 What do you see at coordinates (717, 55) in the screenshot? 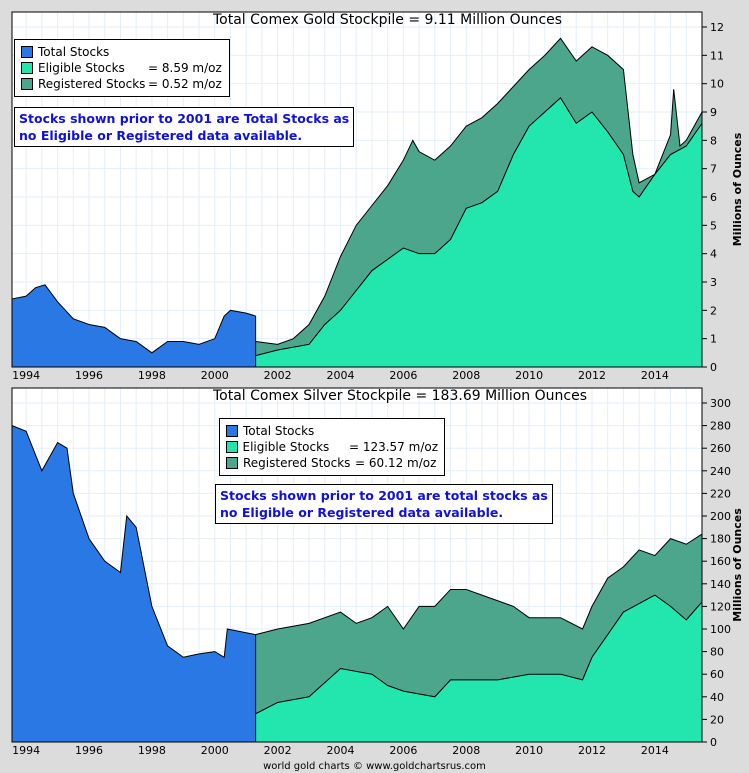
I see `gold-y-tick-label: 11` at bounding box center [717, 55].